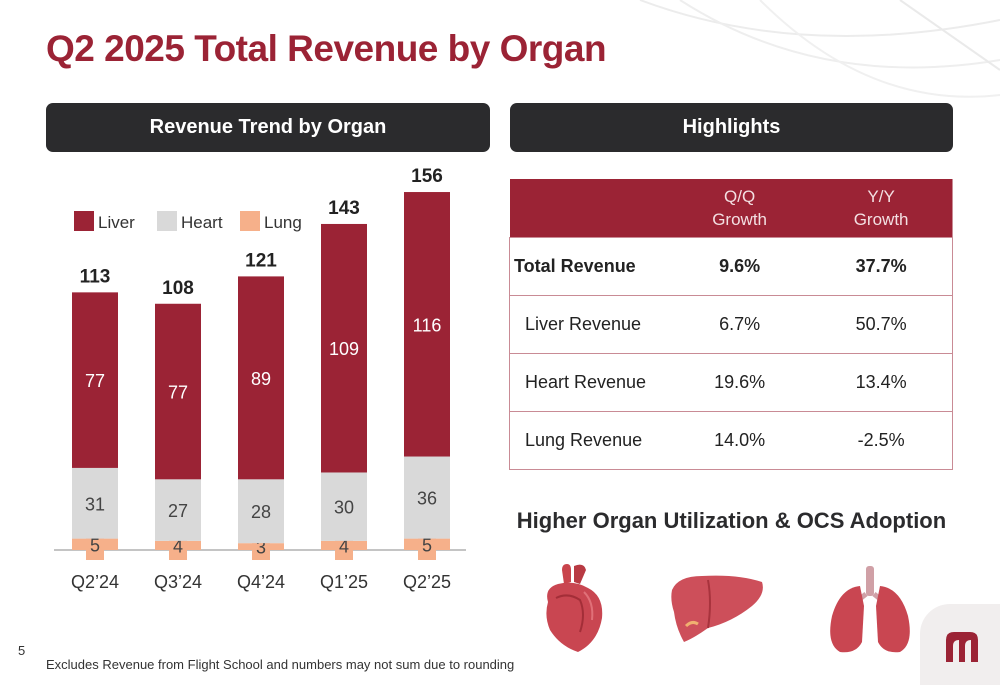 Image resolution: width=1000 pixels, height=690 pixels. I want to click on liver-icon, so click(717, 608).